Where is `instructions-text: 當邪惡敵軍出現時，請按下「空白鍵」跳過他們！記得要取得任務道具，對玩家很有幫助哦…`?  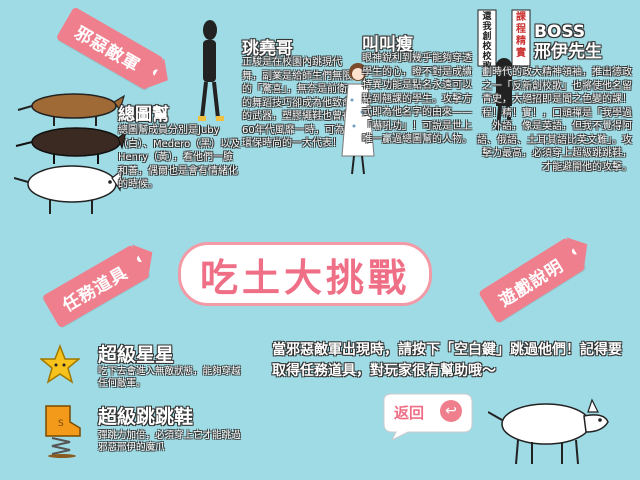 instructions-text: 當邪惡敵軍出現時，請按下「空白鍵」跳過他們！記得要取得任務道具，對玩家很有幫助哦… is located at coordinates (447, 360).